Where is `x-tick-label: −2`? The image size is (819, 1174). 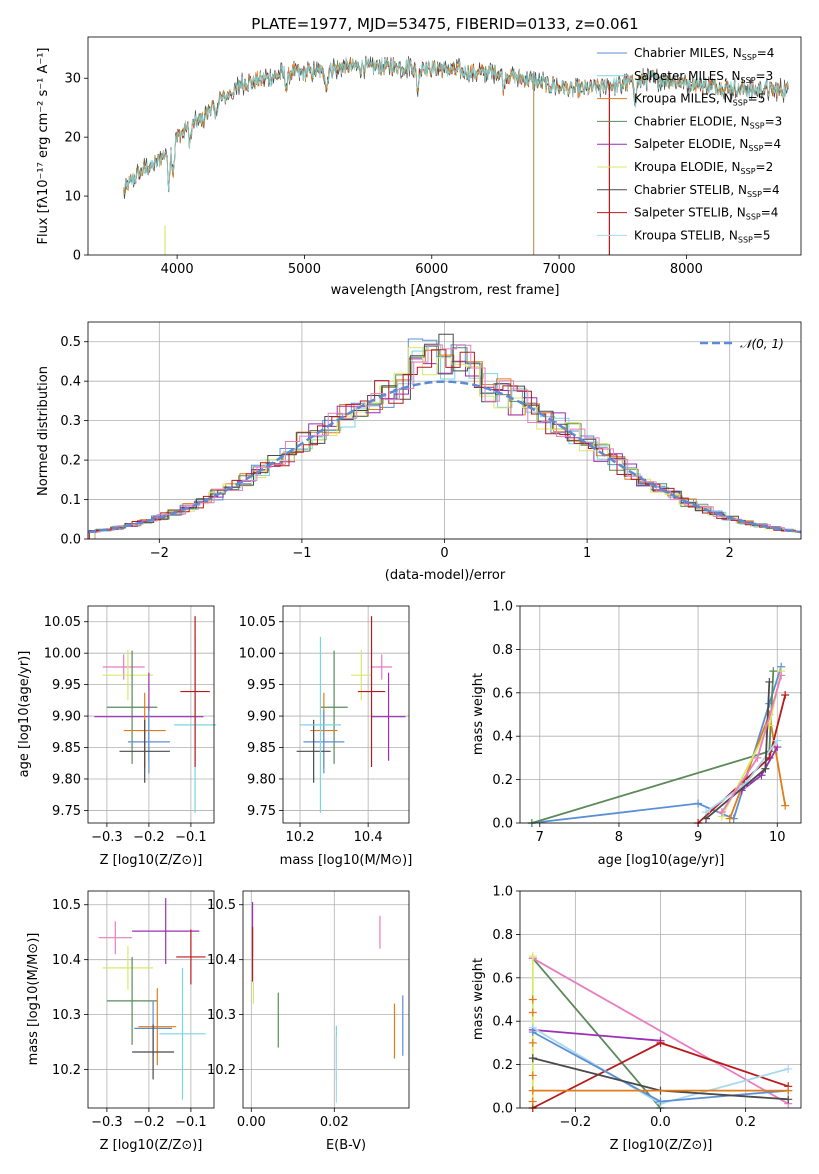 x-tick-label: −2 is located at coordinates (159, 553).